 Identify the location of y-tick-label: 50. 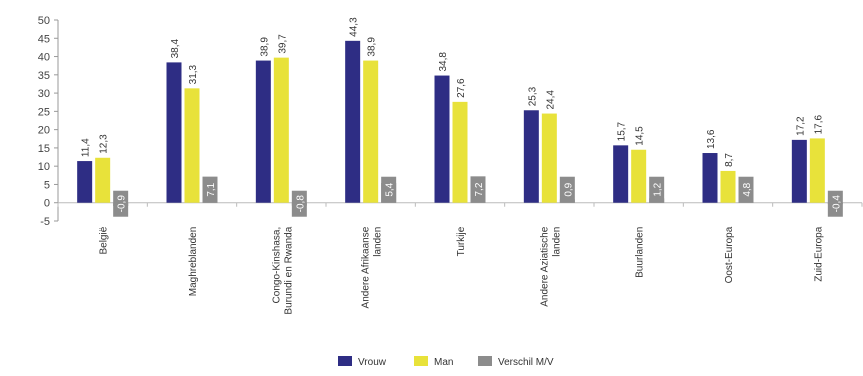
(44, 21).